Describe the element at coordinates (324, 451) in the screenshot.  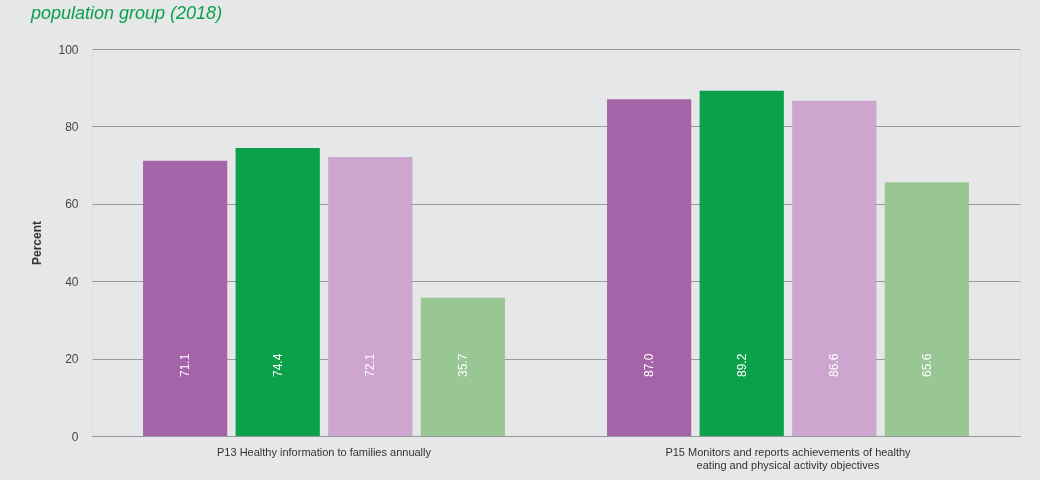
I see `x-tick-label: P13 Healthy information to families annually` at that location.